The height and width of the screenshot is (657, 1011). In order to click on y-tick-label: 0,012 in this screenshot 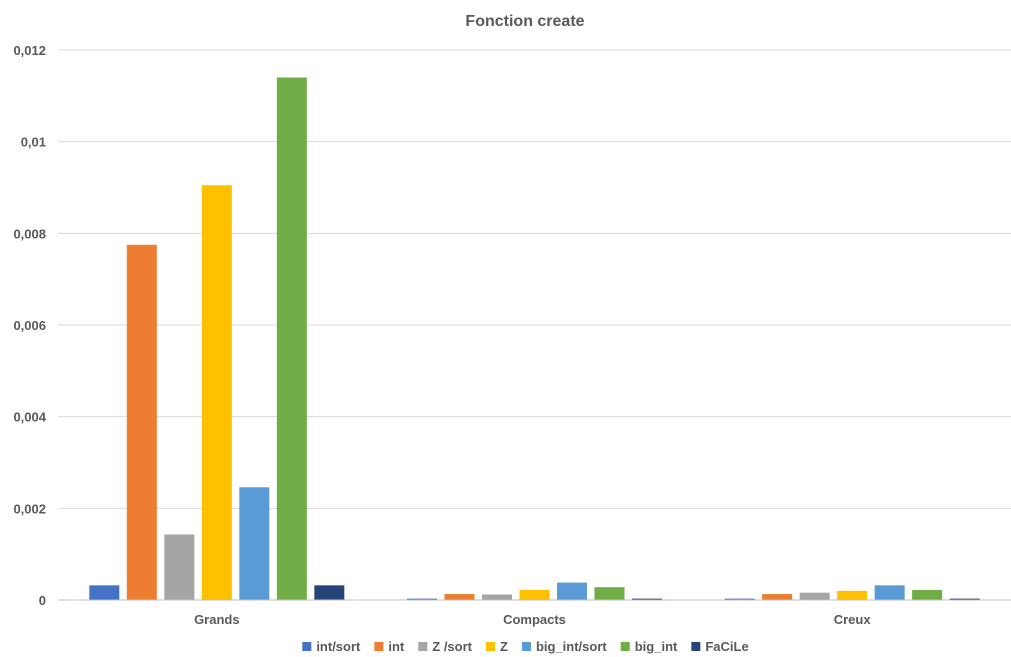, I will do `click(29, 50)`.